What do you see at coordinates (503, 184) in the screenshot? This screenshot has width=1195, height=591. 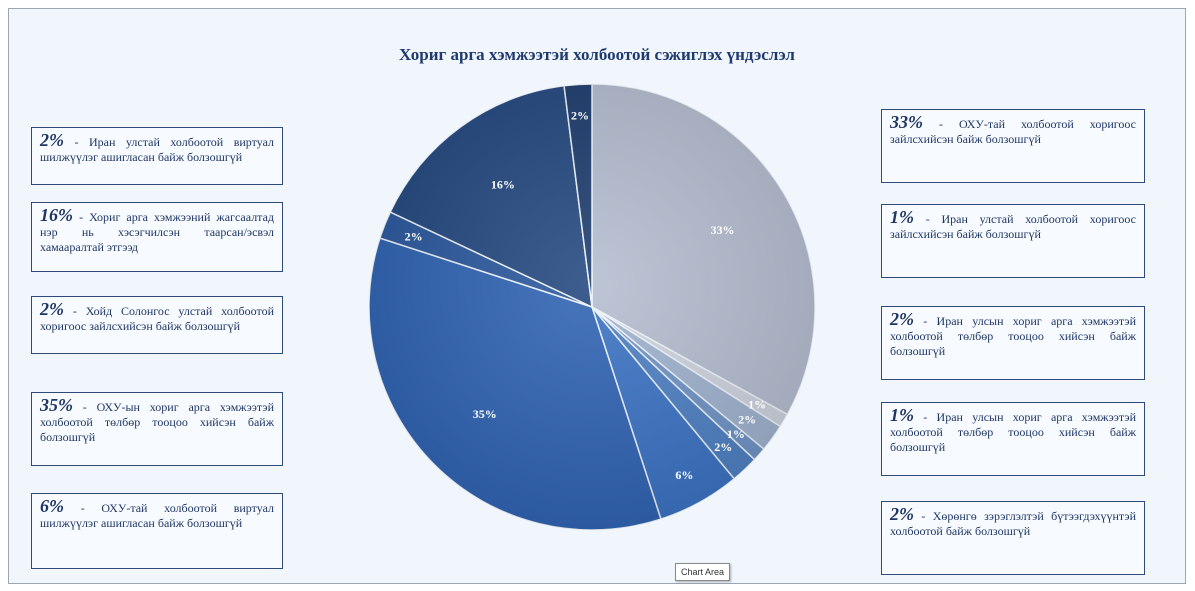 I see `pie-data-label: 16%` at bounding box center [503, 184].